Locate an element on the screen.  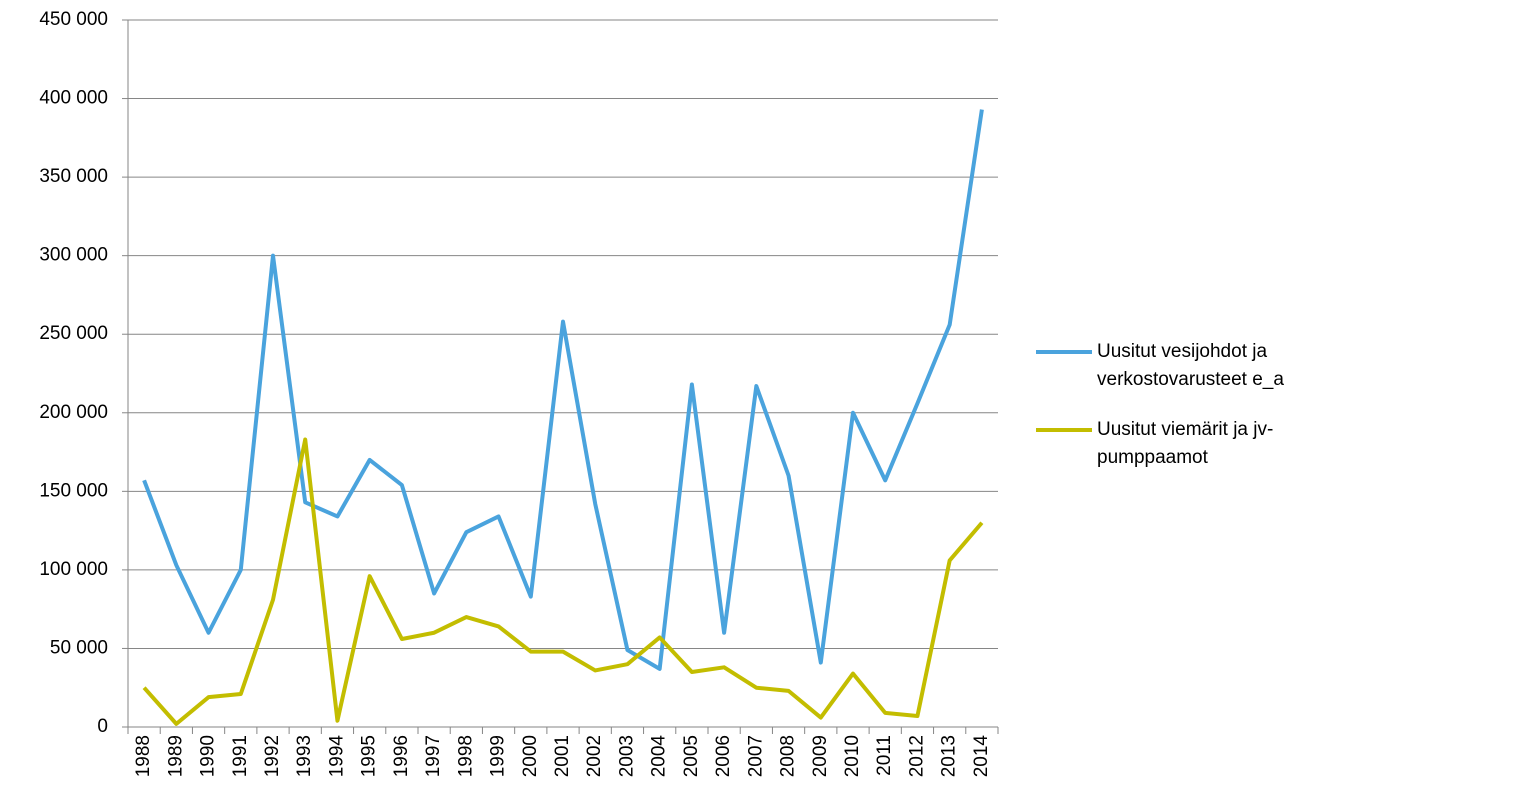
x-tick-label: 1991 is located at coordinates (240, 756).